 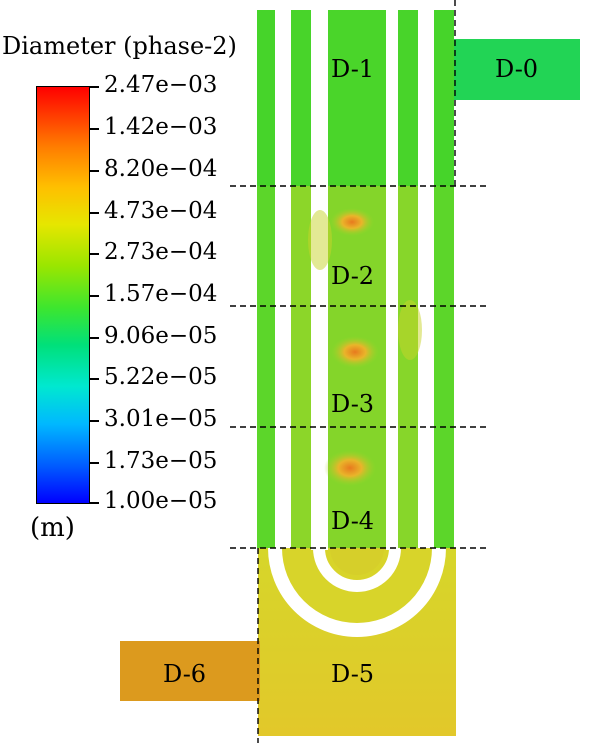 I want to click on colorbar, so click(x=63, y=295).